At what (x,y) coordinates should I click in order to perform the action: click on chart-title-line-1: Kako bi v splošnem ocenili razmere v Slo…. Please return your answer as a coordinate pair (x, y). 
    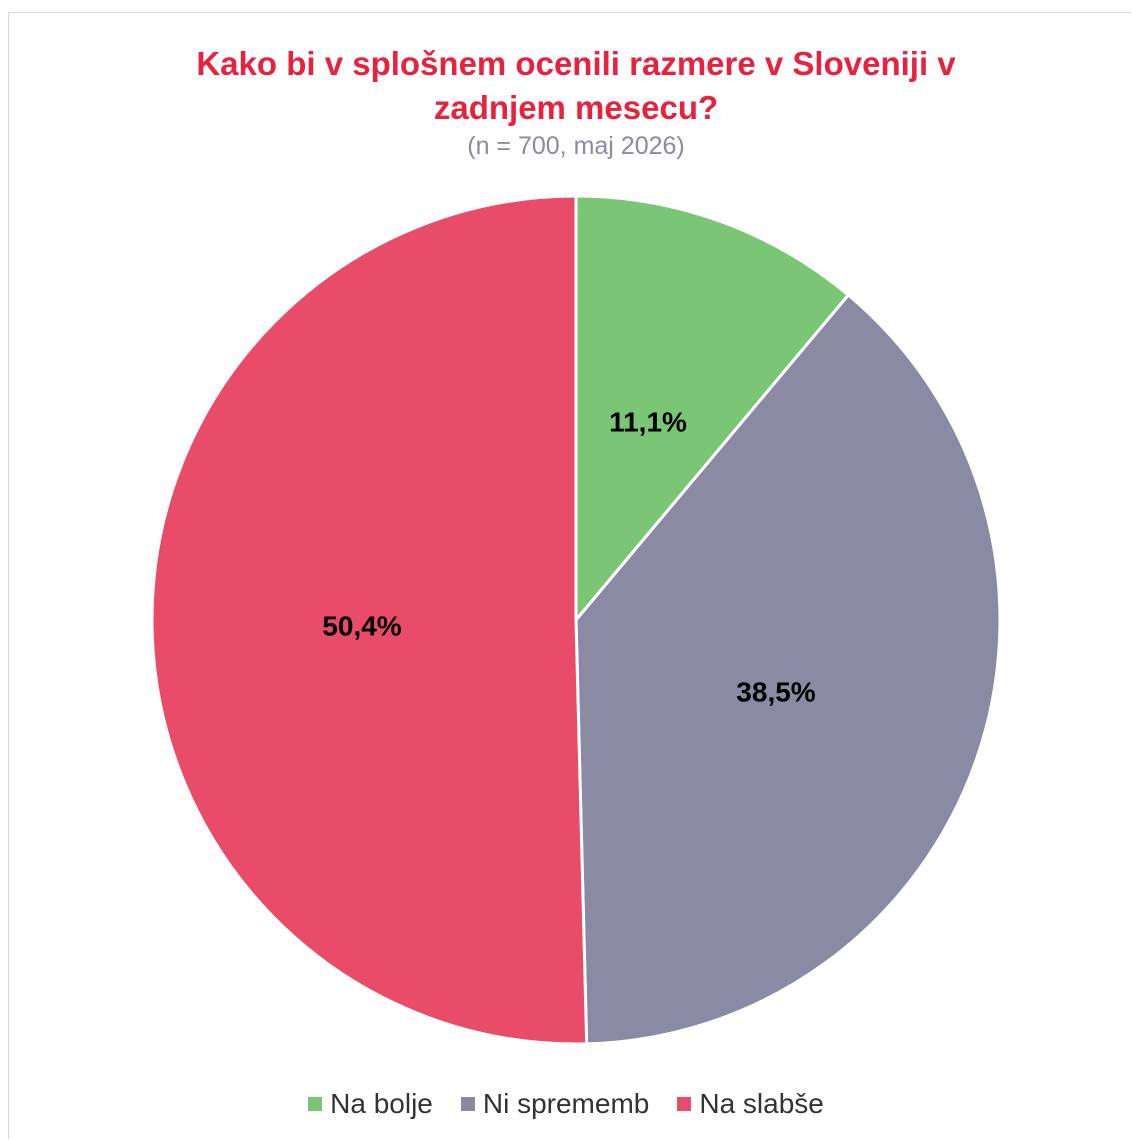
    Looking at the image, I should click on (576, 63).